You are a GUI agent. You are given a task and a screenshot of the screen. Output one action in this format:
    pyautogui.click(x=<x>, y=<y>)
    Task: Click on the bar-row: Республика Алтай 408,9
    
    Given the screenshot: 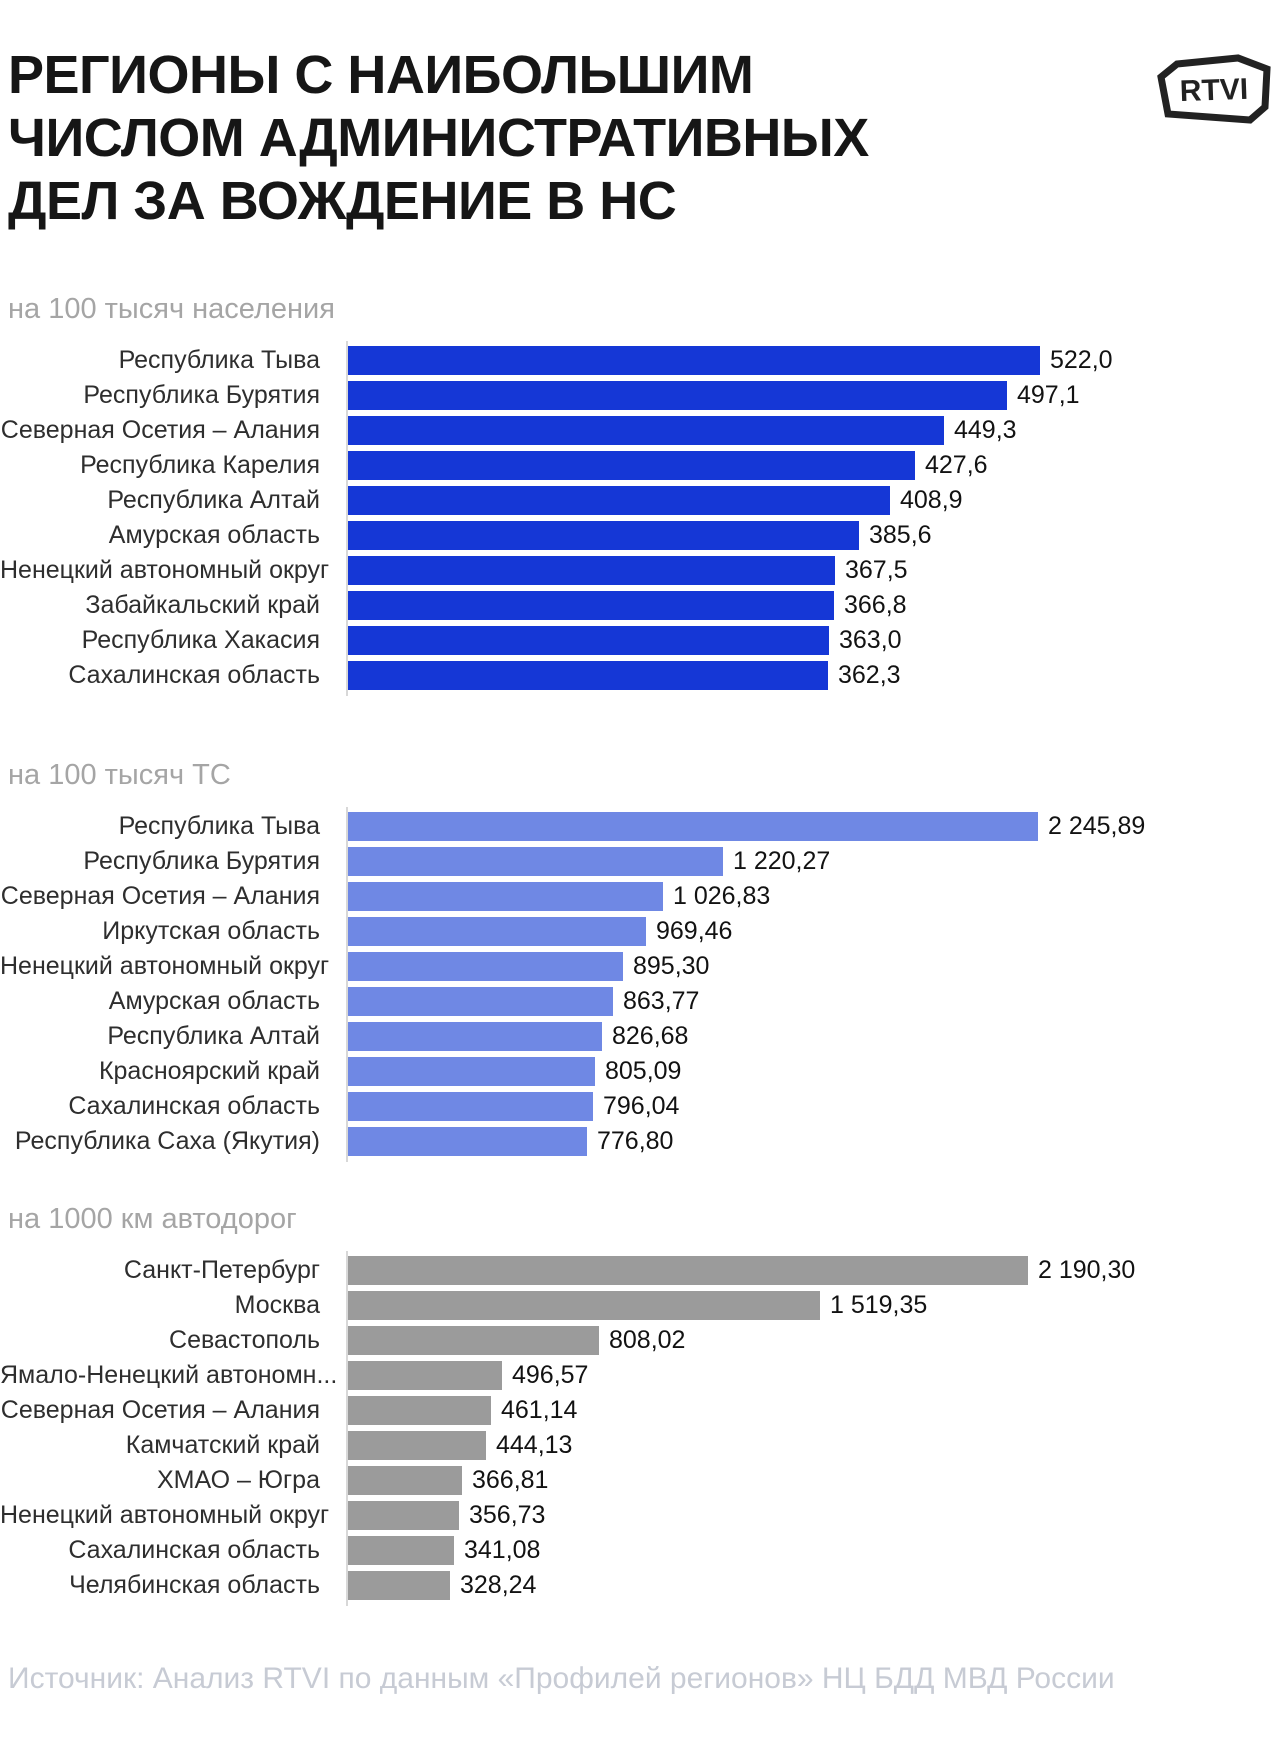 What is the action you would take?
    pyautogui.click(x=640, y=500)
    